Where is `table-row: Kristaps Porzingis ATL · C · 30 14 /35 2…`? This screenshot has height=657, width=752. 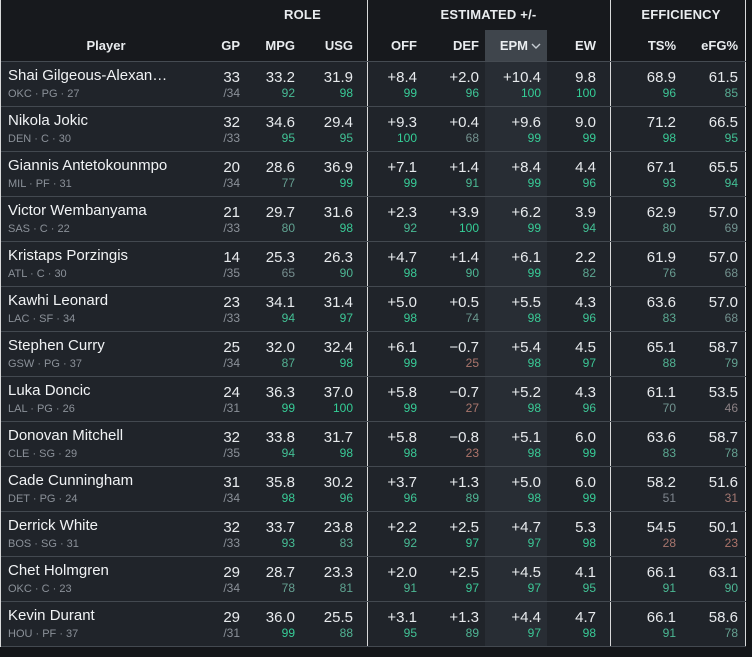 table-row: Kristaps Porzingis ATL · C · 30 14 /35 2… is located at coordinates (373, 264).